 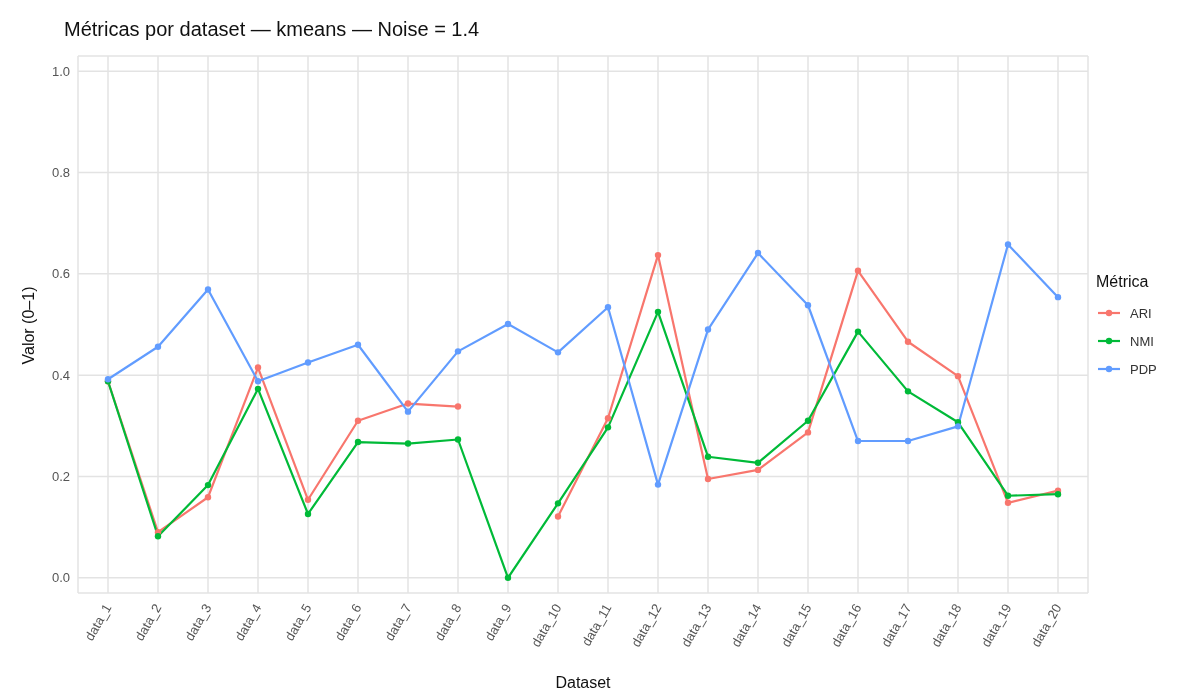 I want to click on x-axis-title: Dataset, so click(x=583, y=682).